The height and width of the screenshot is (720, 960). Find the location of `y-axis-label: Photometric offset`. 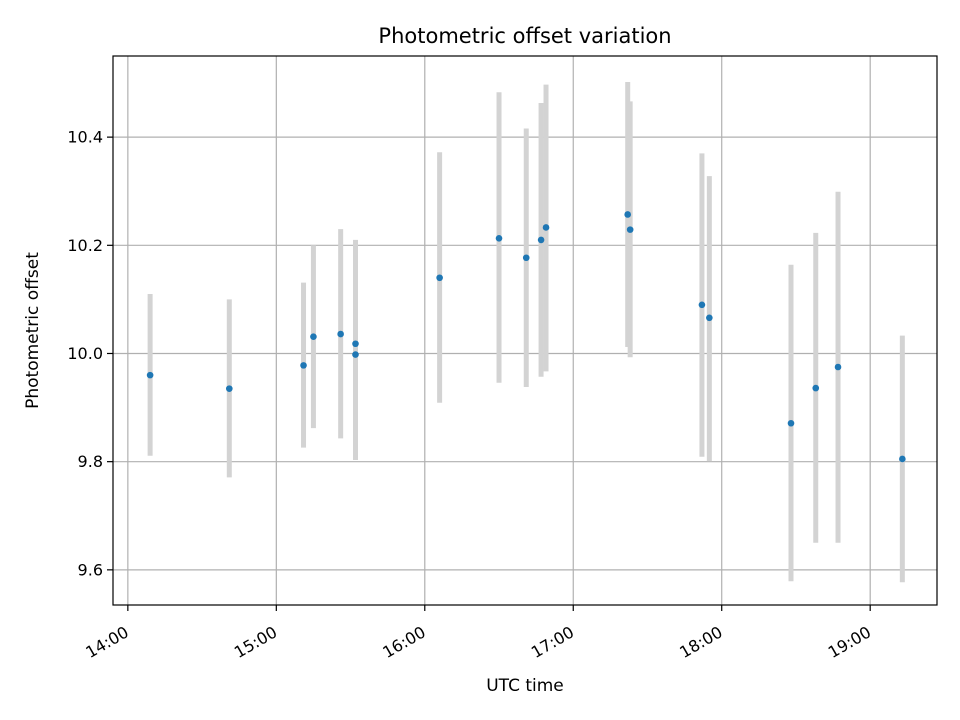

y-axis-label: Photometric offset is located at coordinates (33, 330).